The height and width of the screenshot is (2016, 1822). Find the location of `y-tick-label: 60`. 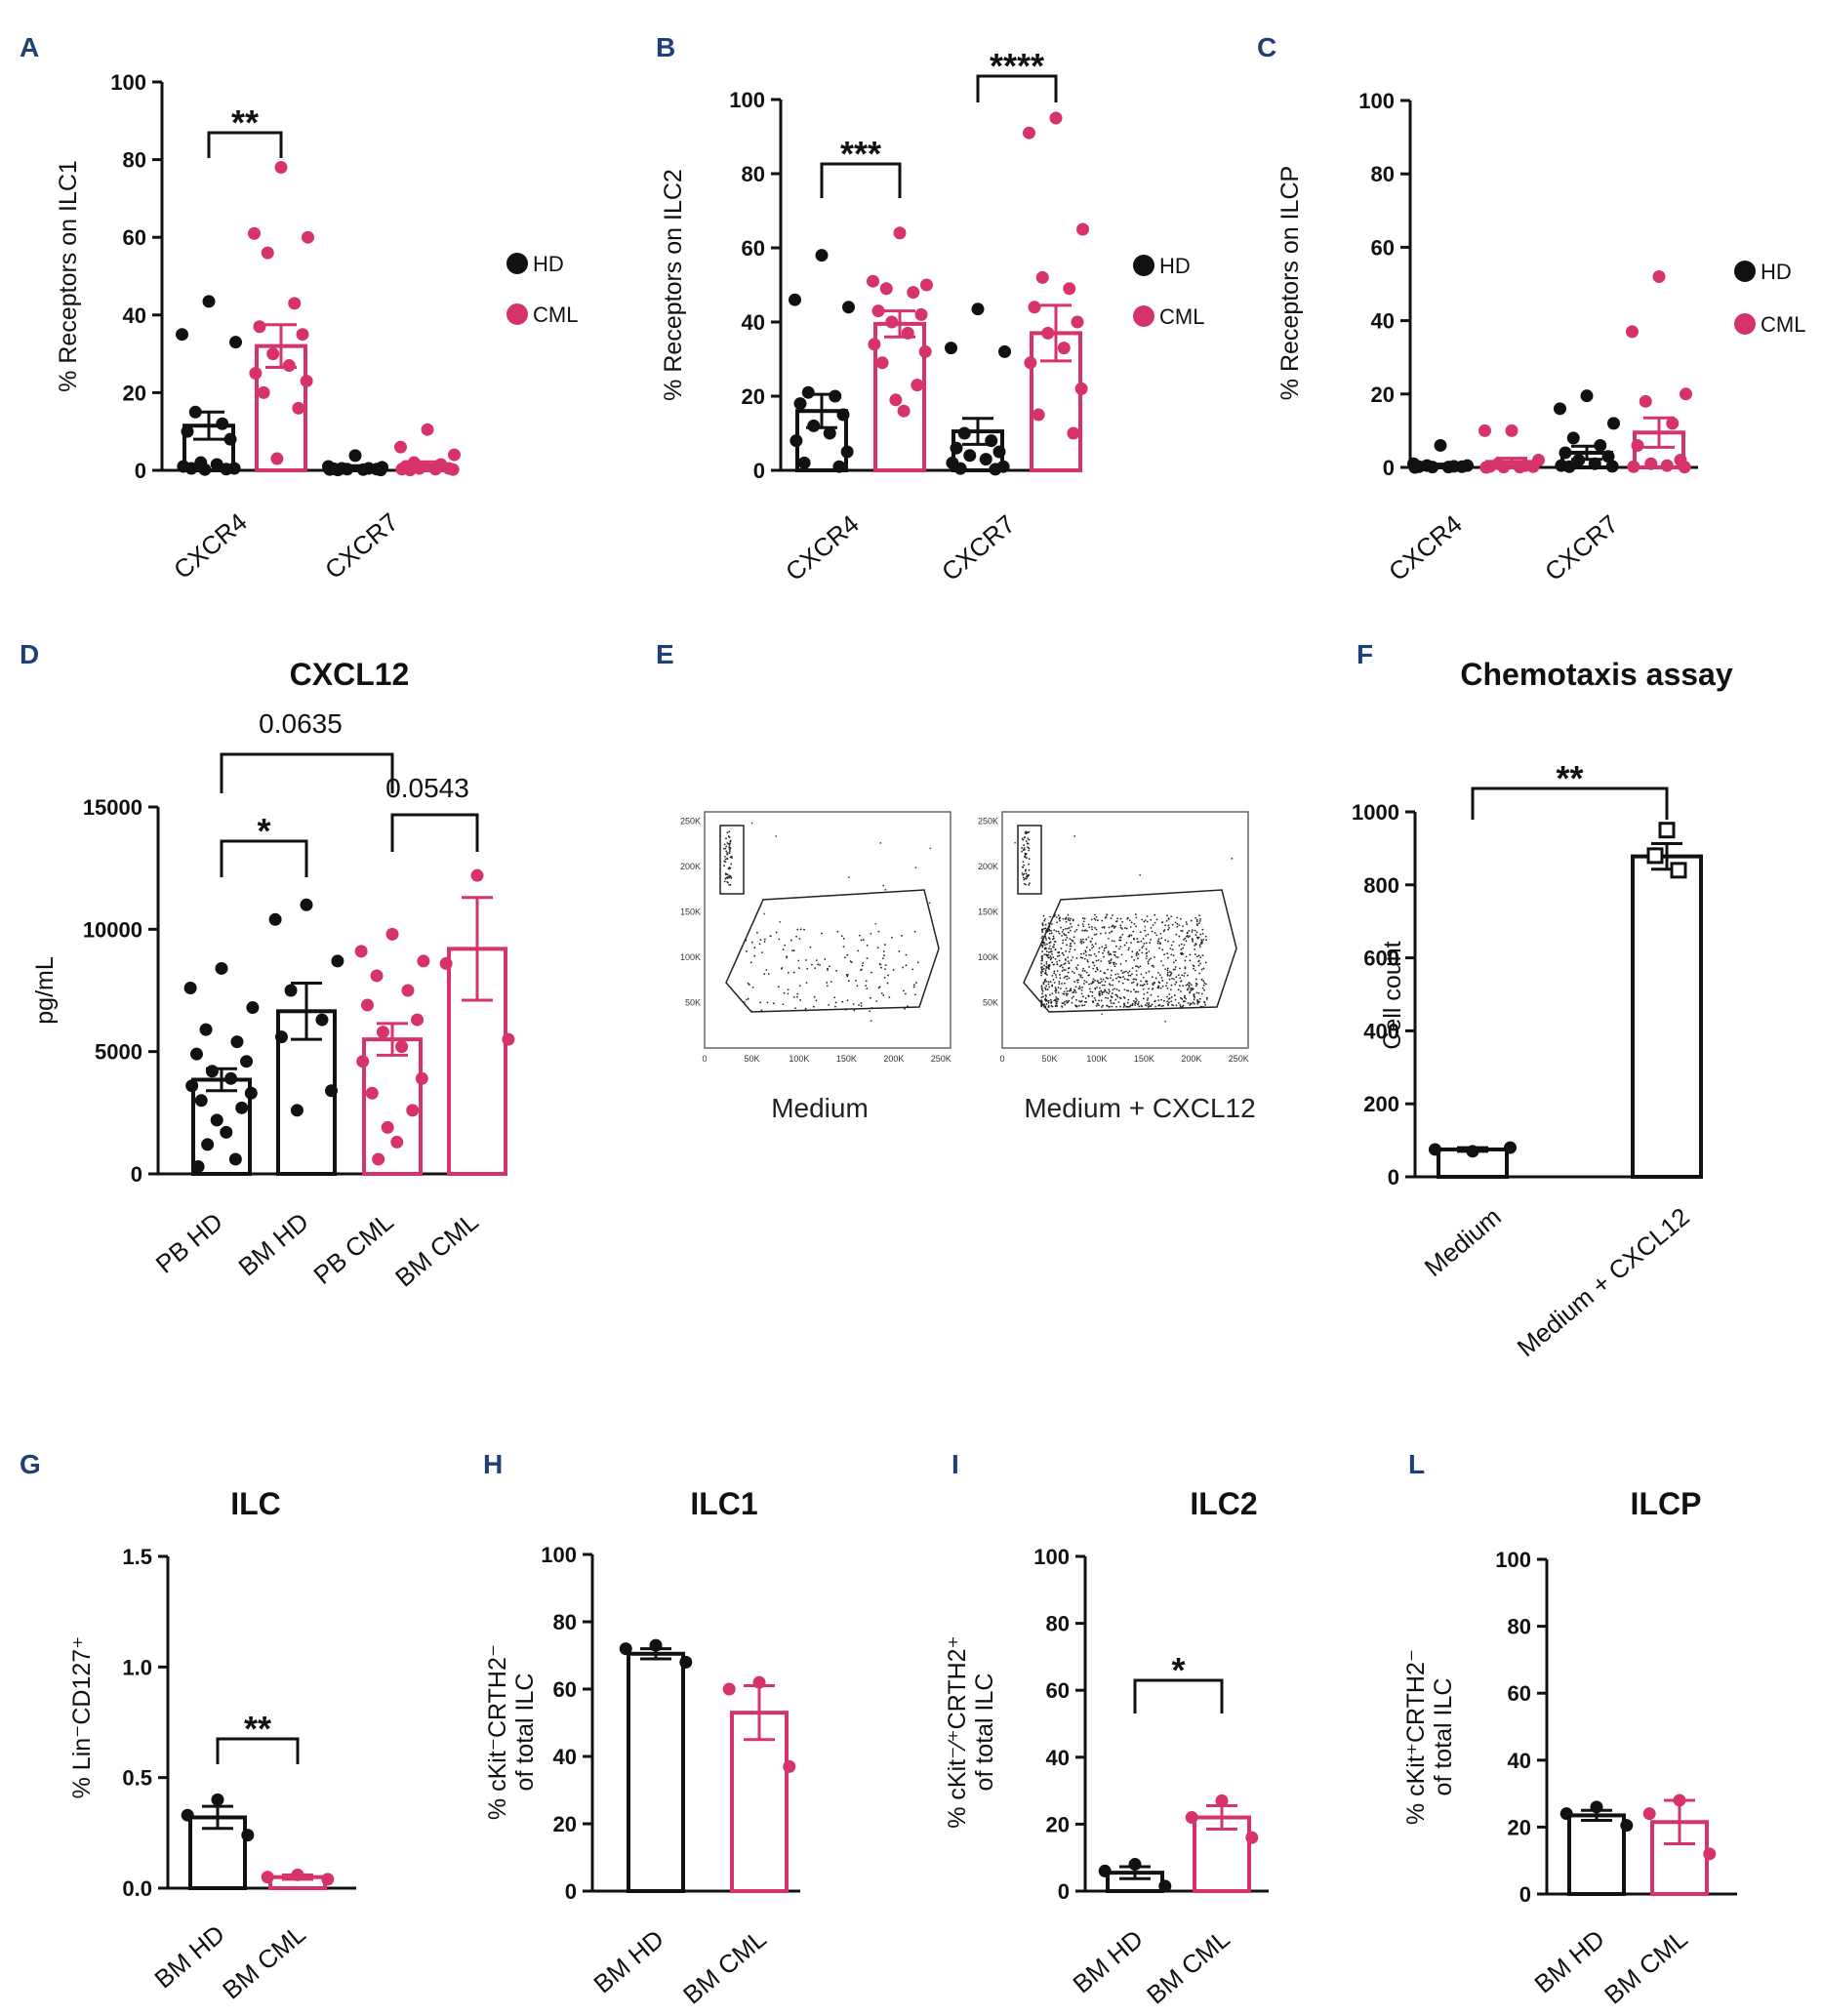

y-tick-label: 60 is located at coordinates (1383, 247).